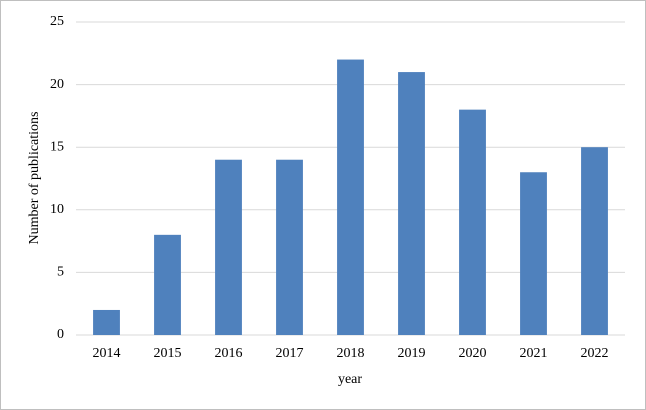 This screenshot has height=410, width=646. What do you see at coordinates (229, 353) in the screenshot?
I see `x-tick-label: 2016` at bounding box center [229, 353].